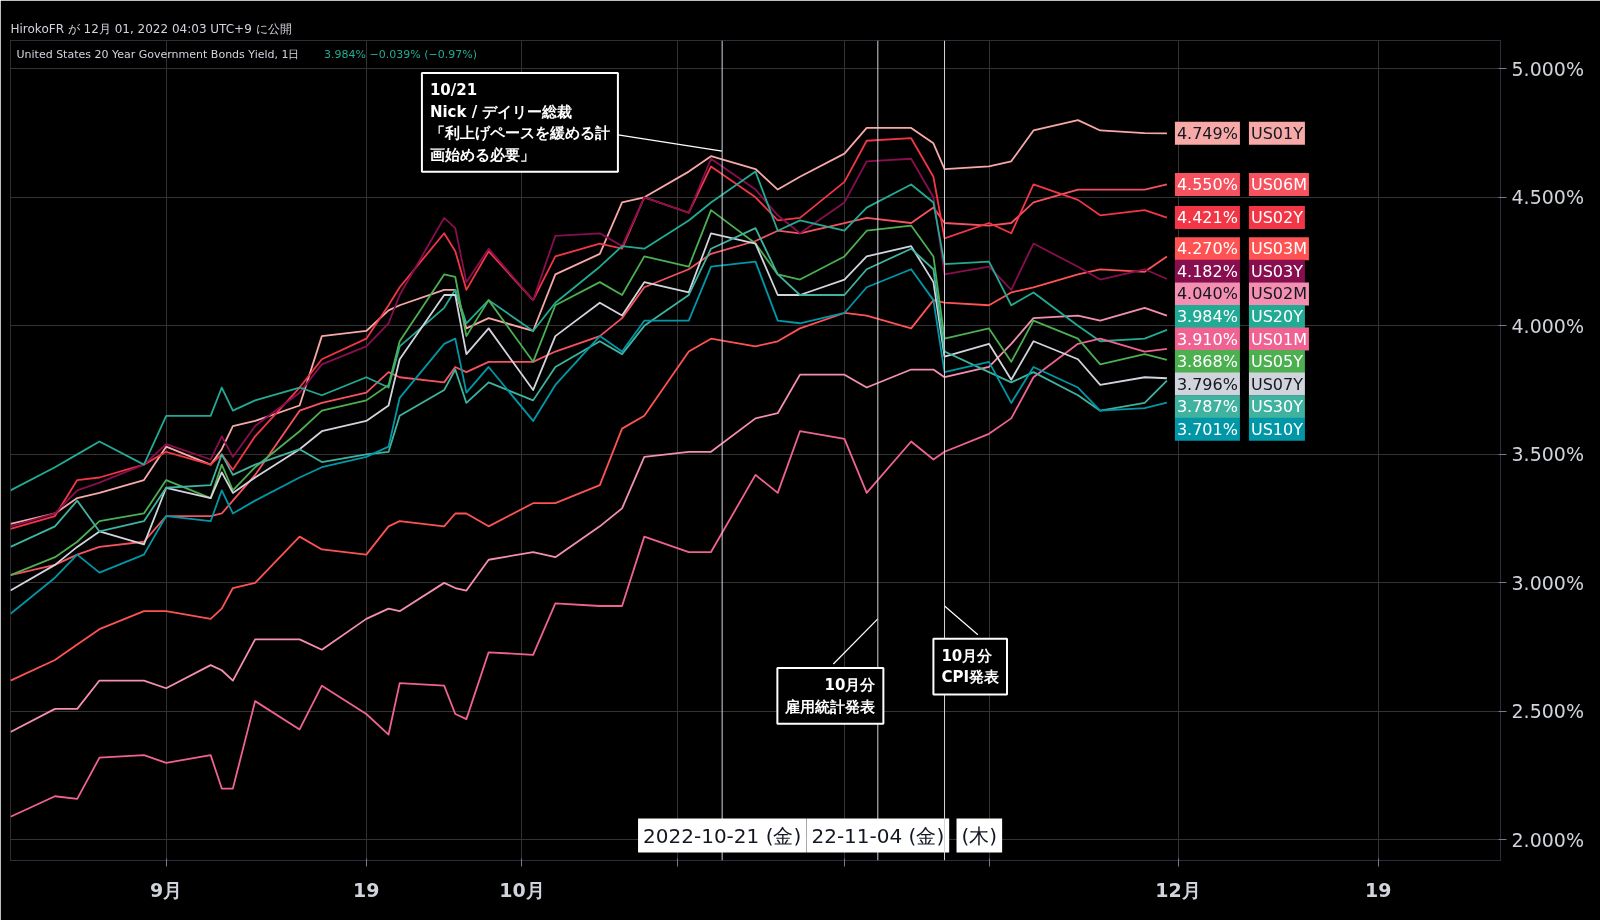 The width and height of the screenshot is (1600, 920). Describe the element at coordinates (1278, 339) in the screenshot. I see `legend-label: US01M` at that location.